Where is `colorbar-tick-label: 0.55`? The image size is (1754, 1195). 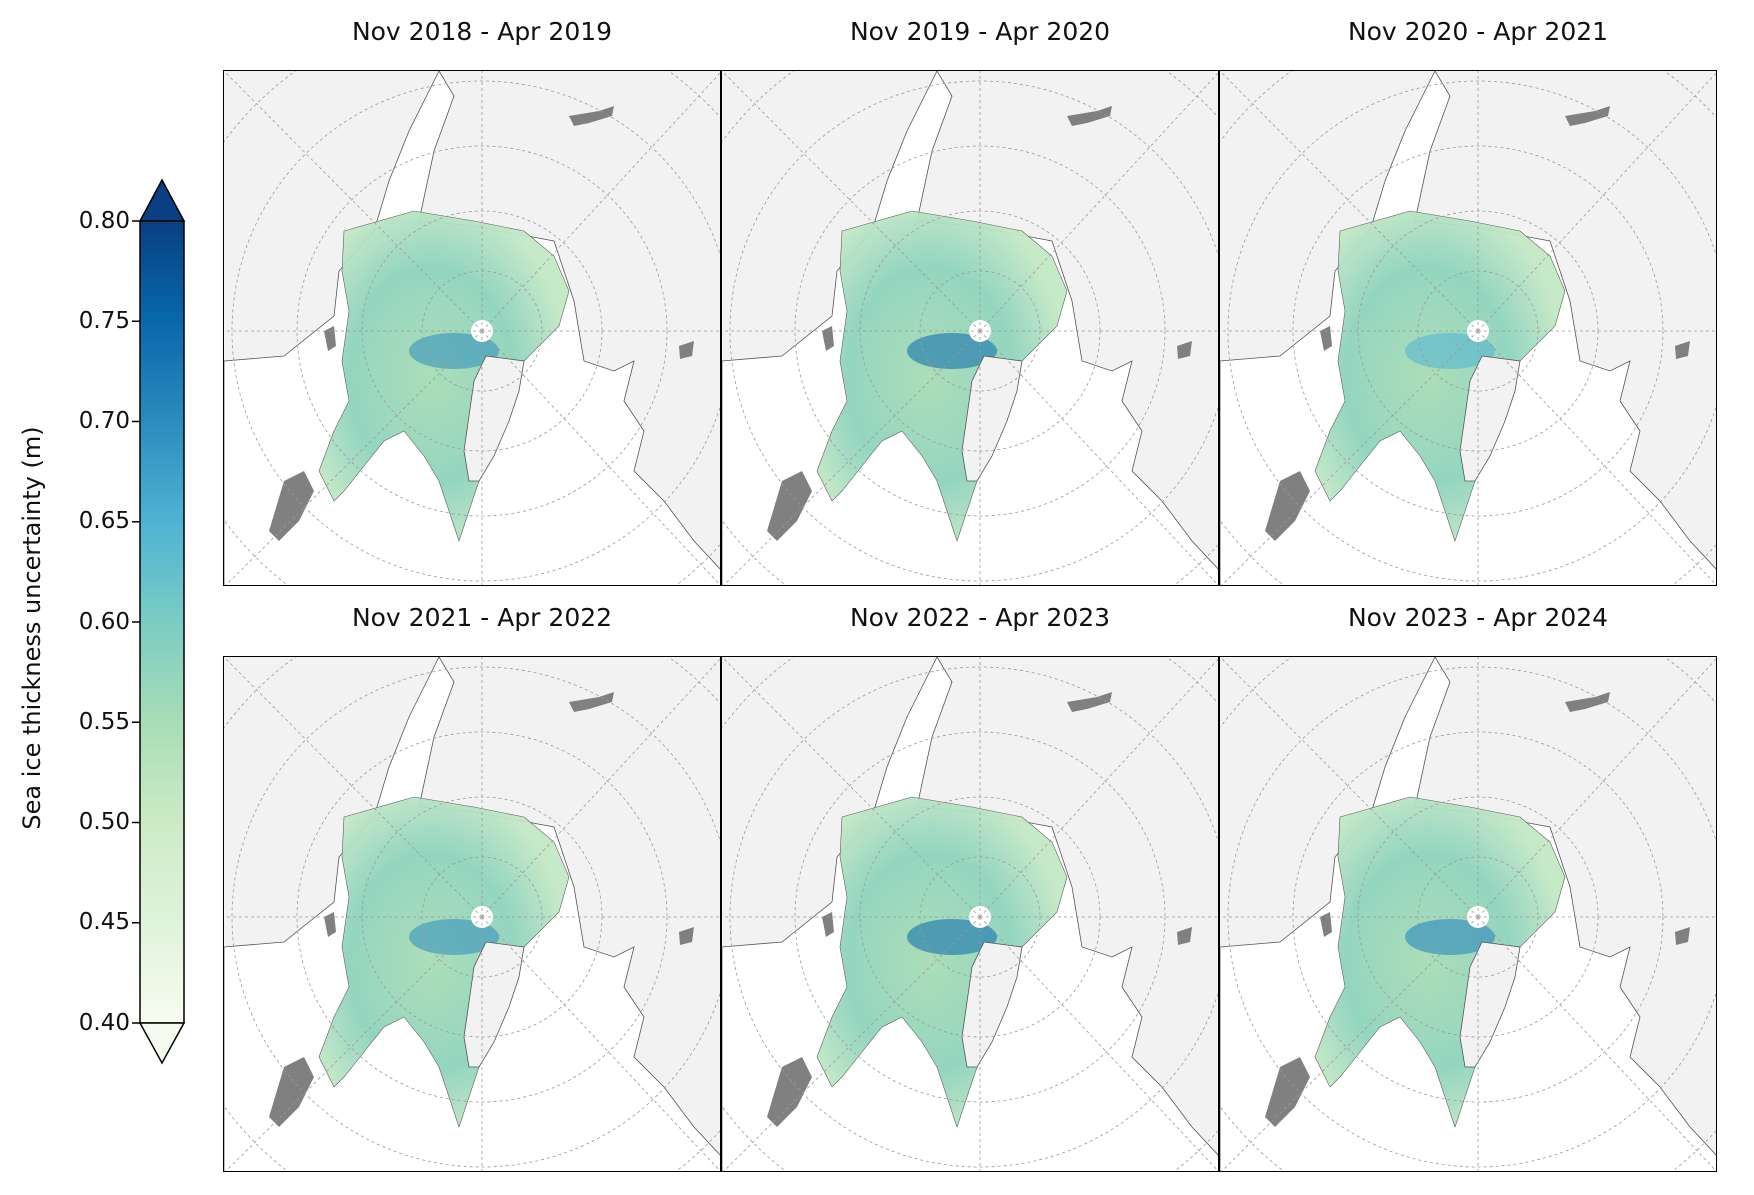
colorbar-tick-label: 0.55 is located at coordinates (104, 722).